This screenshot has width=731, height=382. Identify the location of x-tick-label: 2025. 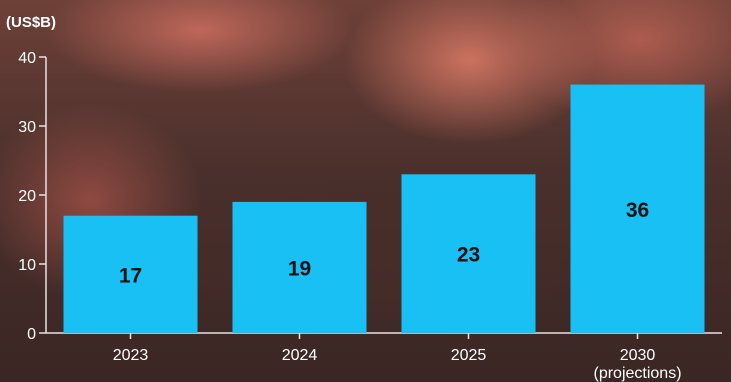
(469, 355).